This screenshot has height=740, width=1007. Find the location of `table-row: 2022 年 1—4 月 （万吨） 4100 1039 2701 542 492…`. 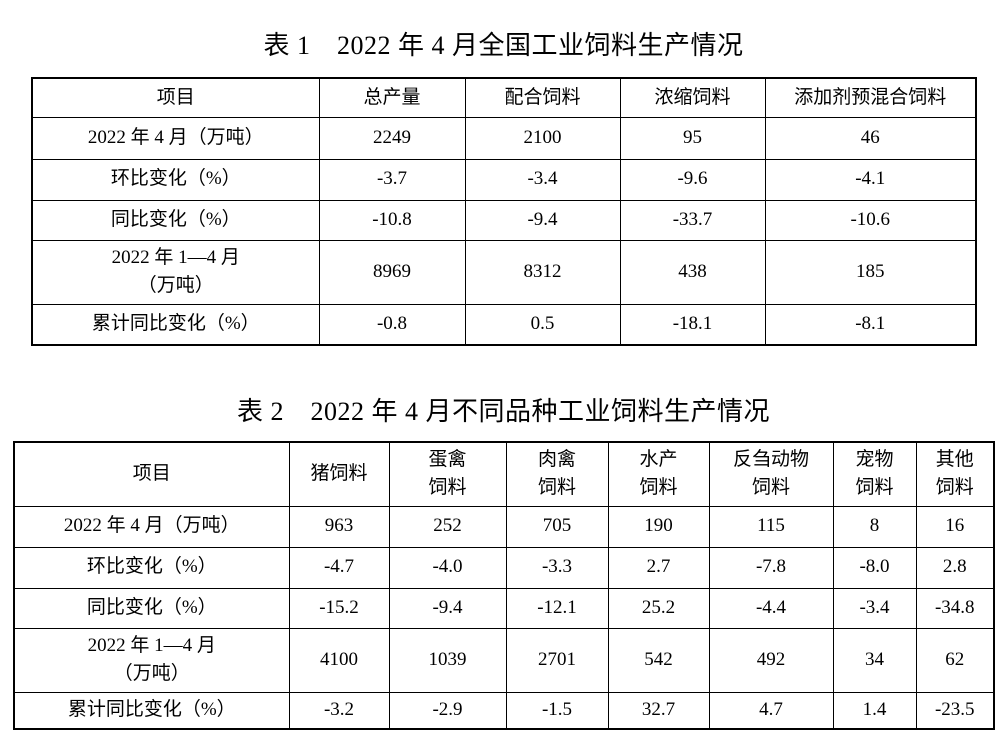

table-row: 2022 年 1—4 月 （万吨） 4100 1039 2701 542 492… is located at coordinates (504, 660).